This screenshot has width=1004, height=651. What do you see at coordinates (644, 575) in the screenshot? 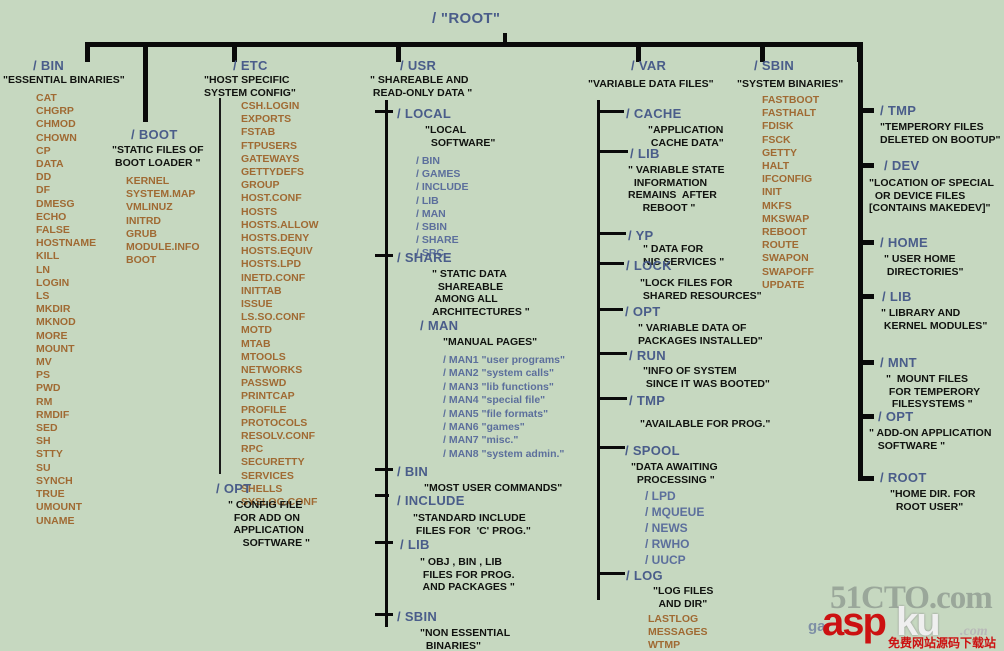
I see `dir-var-log-label: / LOG` at bounding box center [644, 575].